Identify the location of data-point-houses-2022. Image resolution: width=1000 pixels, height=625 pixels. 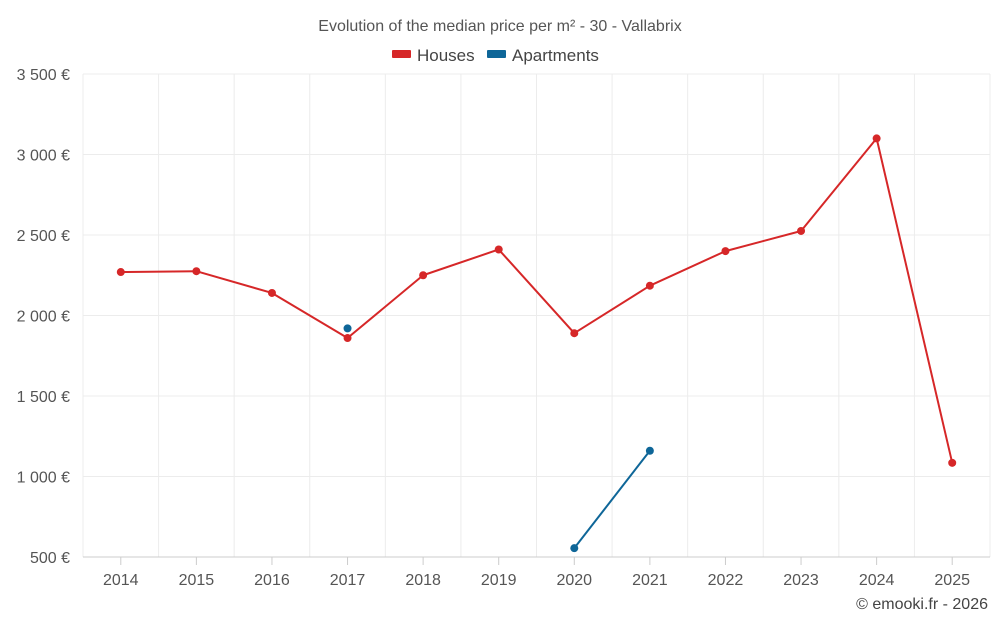
(725, 251).